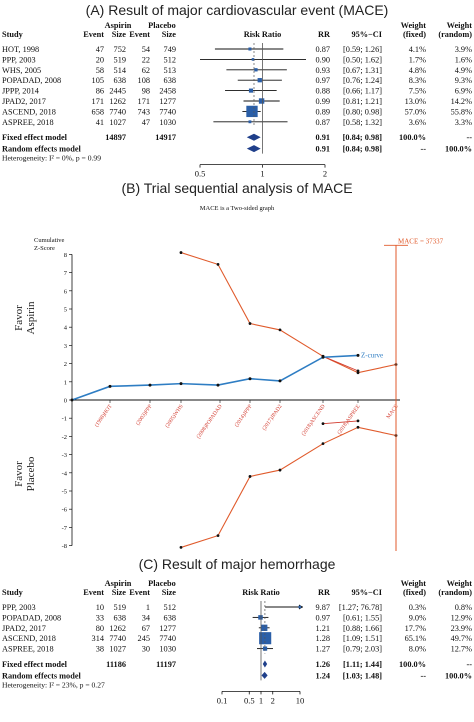  I want to click on header-risk-ratio: Risk Ratio, so click(261, 592).